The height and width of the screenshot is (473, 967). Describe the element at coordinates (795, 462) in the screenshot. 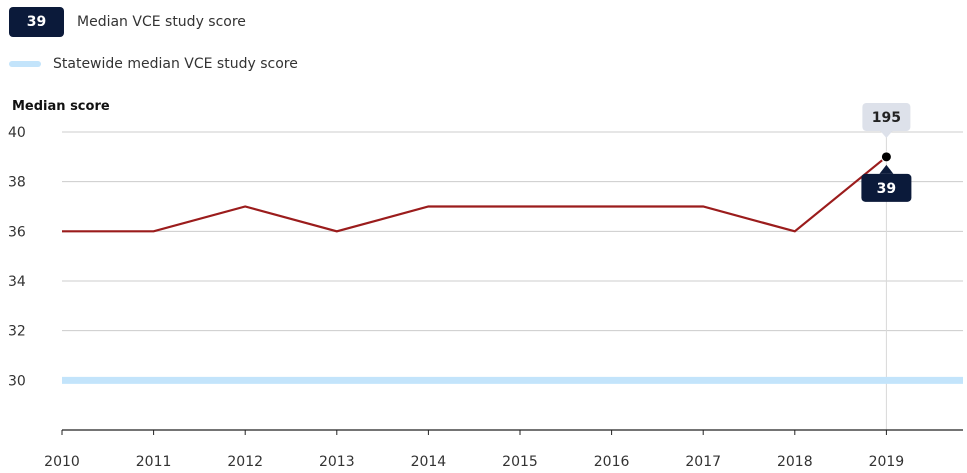

I see `x-tick-label: 2018` at that location.